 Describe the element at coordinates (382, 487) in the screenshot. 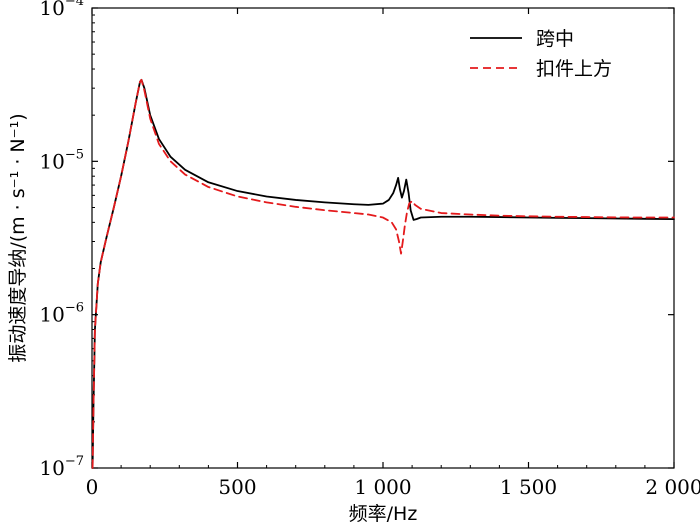

I see `x-tick-label: 1 000` at that location.